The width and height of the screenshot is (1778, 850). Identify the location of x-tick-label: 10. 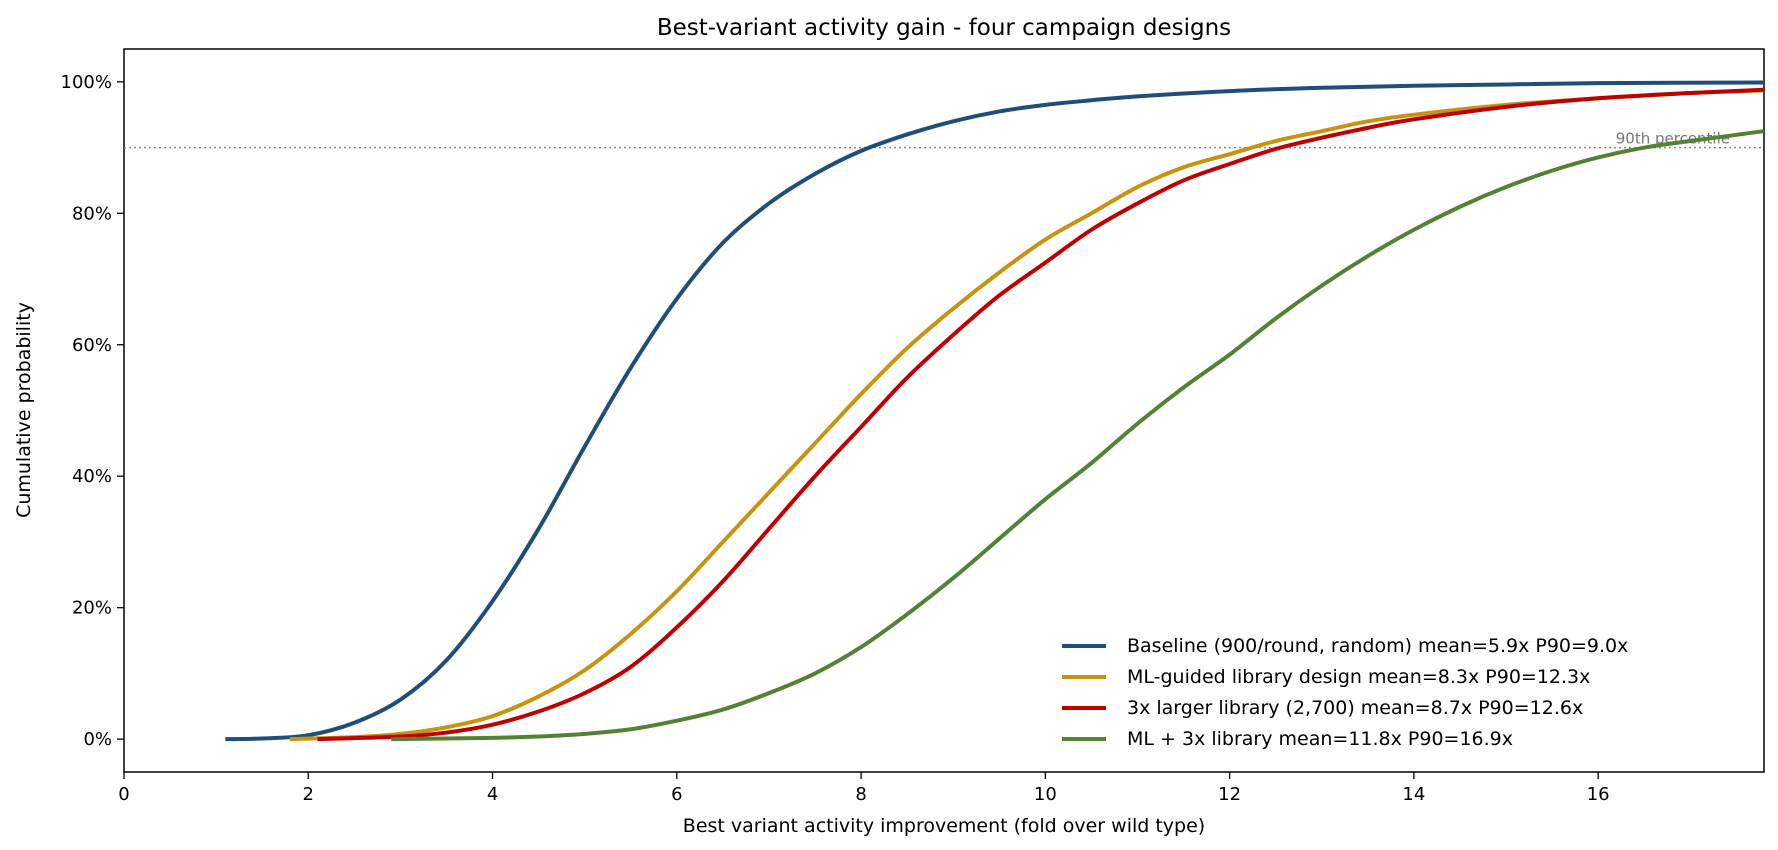
(1045, 794).